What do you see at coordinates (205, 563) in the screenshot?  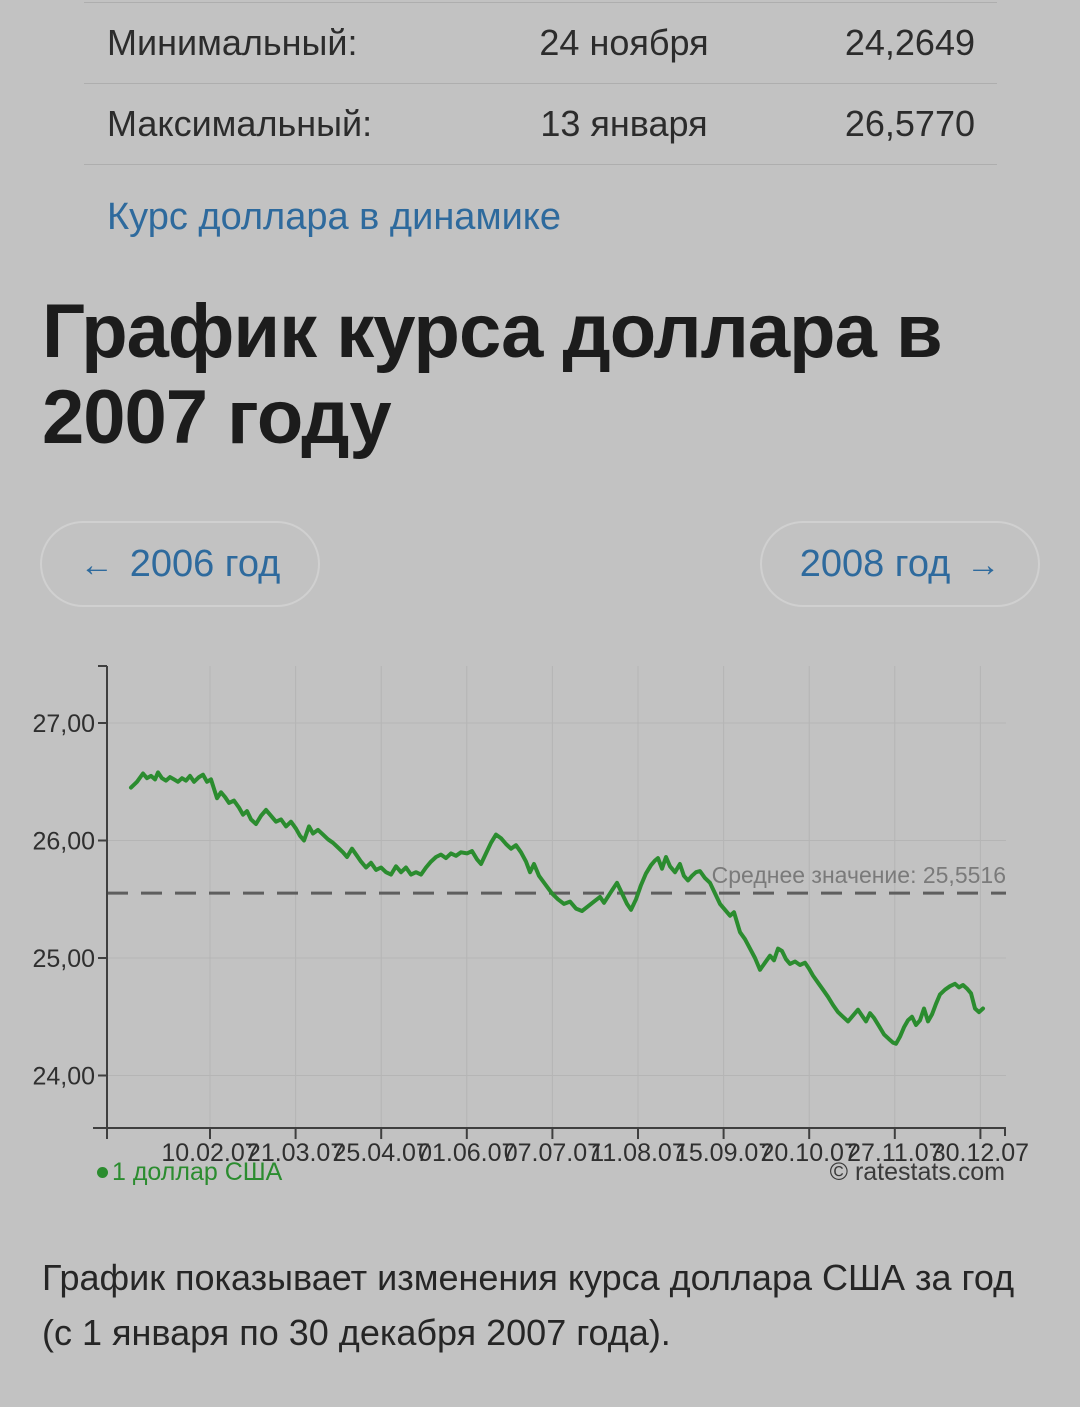 I see `prev-year-label: 2006 год` at bounding box center [205, 563].